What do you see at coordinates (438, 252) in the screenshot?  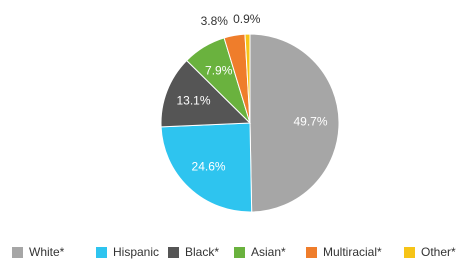 I see `legend-label: Other*` at bounding box center [438, 252].